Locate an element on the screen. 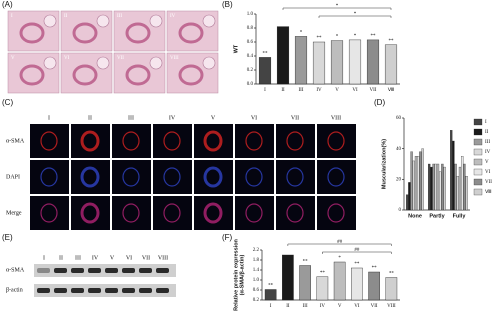 The width and height of the screenshot is (500, 322). column-label: VI is located at coordinates (254, 118).